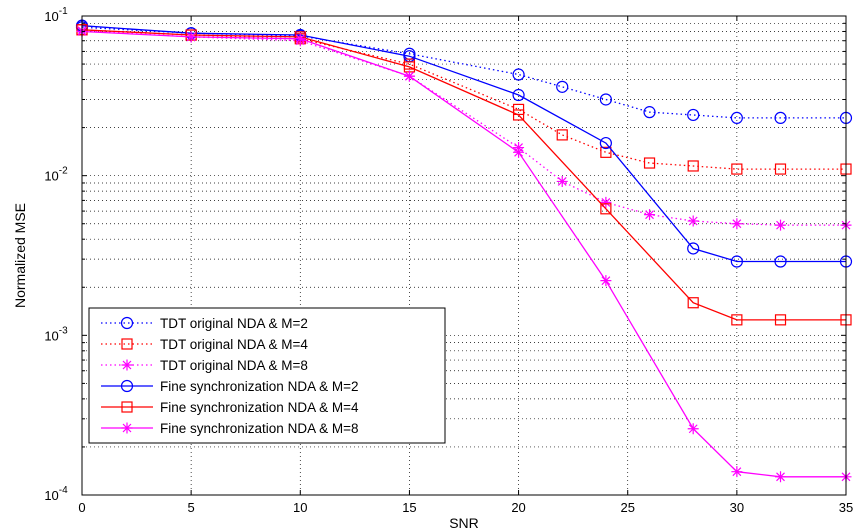  I want to click on x-tick-label: 30, so click(737, 507).